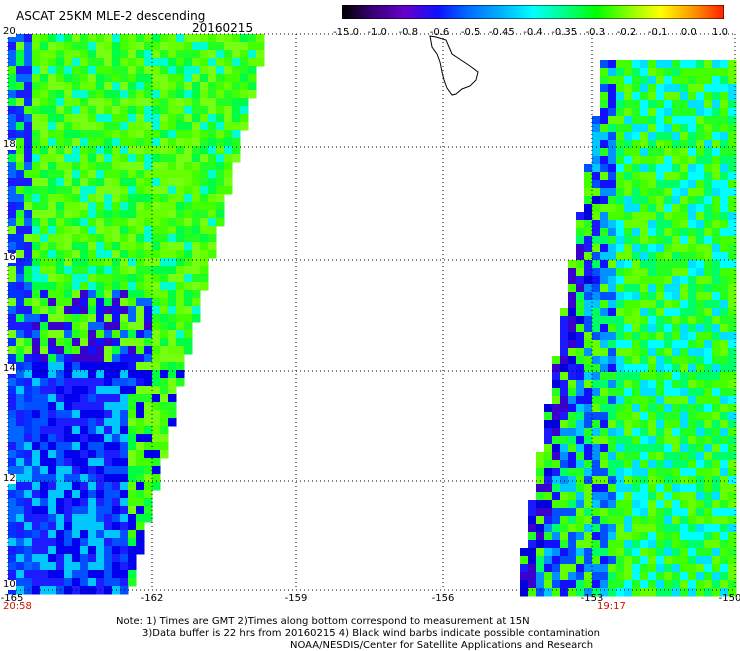  Describe the element at coordinates (9, 144) in the screenshot. I see `lat-label-18: 18` at that location.